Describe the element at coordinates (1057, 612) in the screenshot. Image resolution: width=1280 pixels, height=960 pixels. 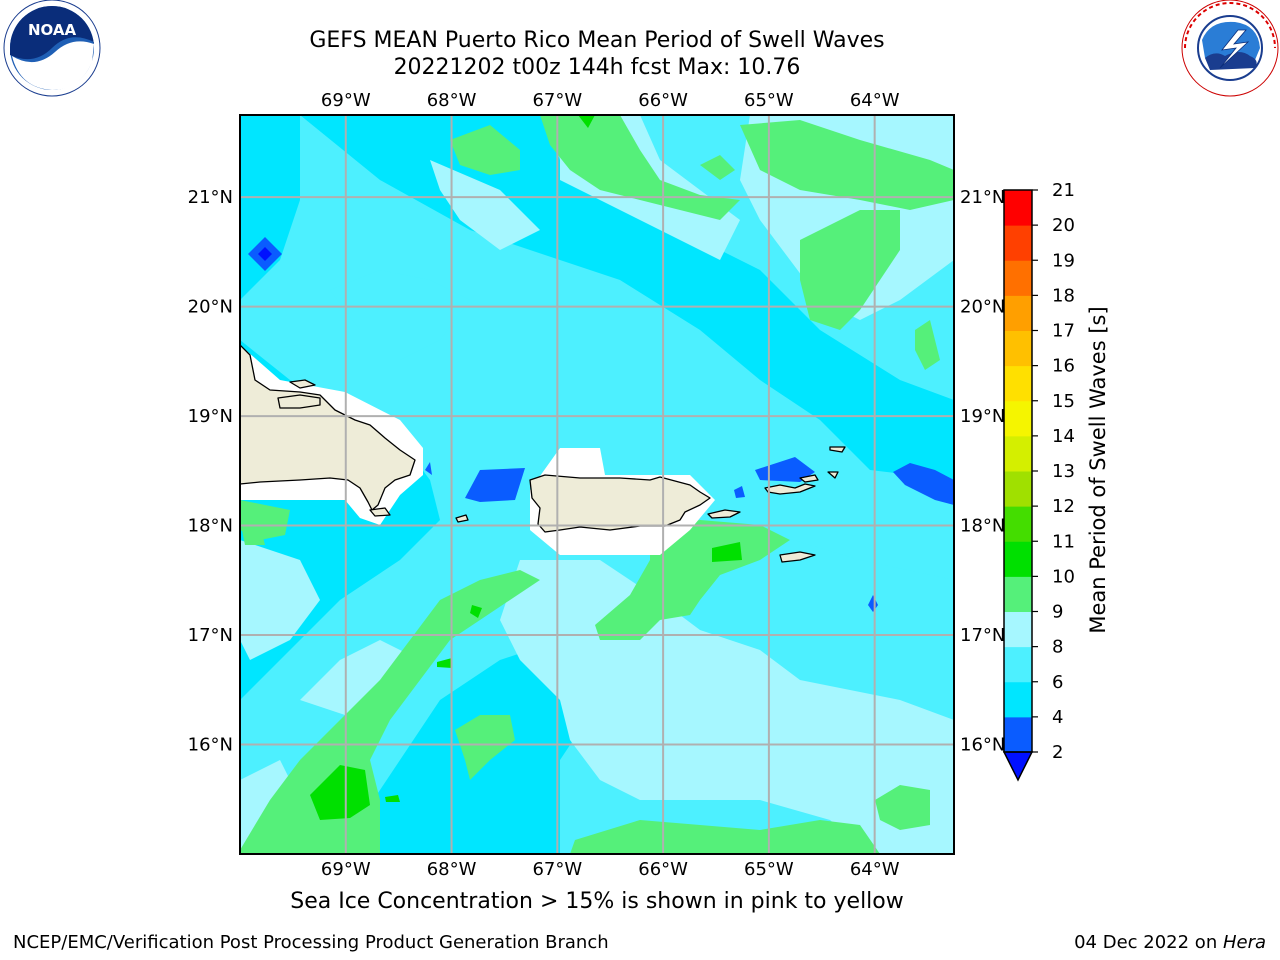
I see `colorbar-tick-label: 9` at that location.